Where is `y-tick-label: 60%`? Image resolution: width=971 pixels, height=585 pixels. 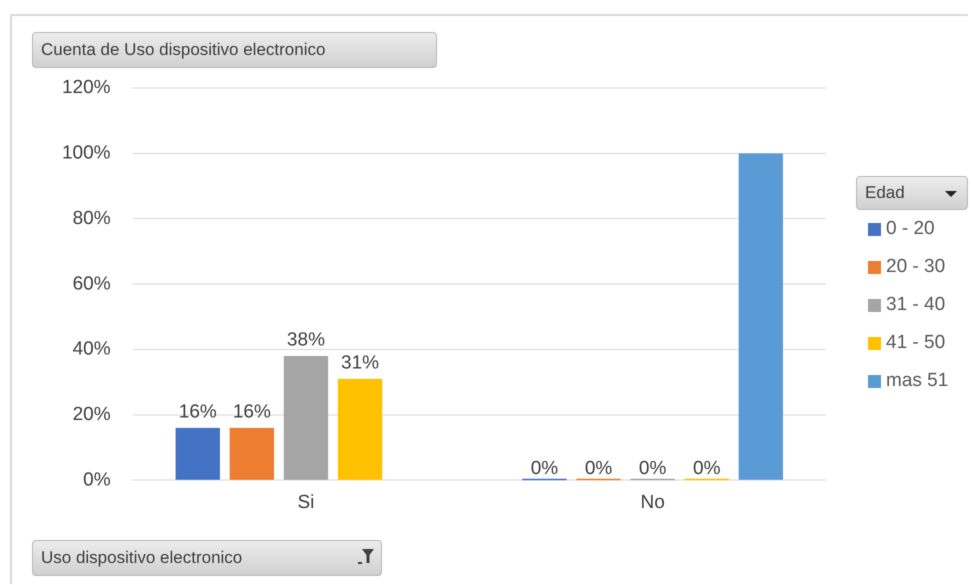
y-tick-label: 60% is located at coordinates (91, 283).